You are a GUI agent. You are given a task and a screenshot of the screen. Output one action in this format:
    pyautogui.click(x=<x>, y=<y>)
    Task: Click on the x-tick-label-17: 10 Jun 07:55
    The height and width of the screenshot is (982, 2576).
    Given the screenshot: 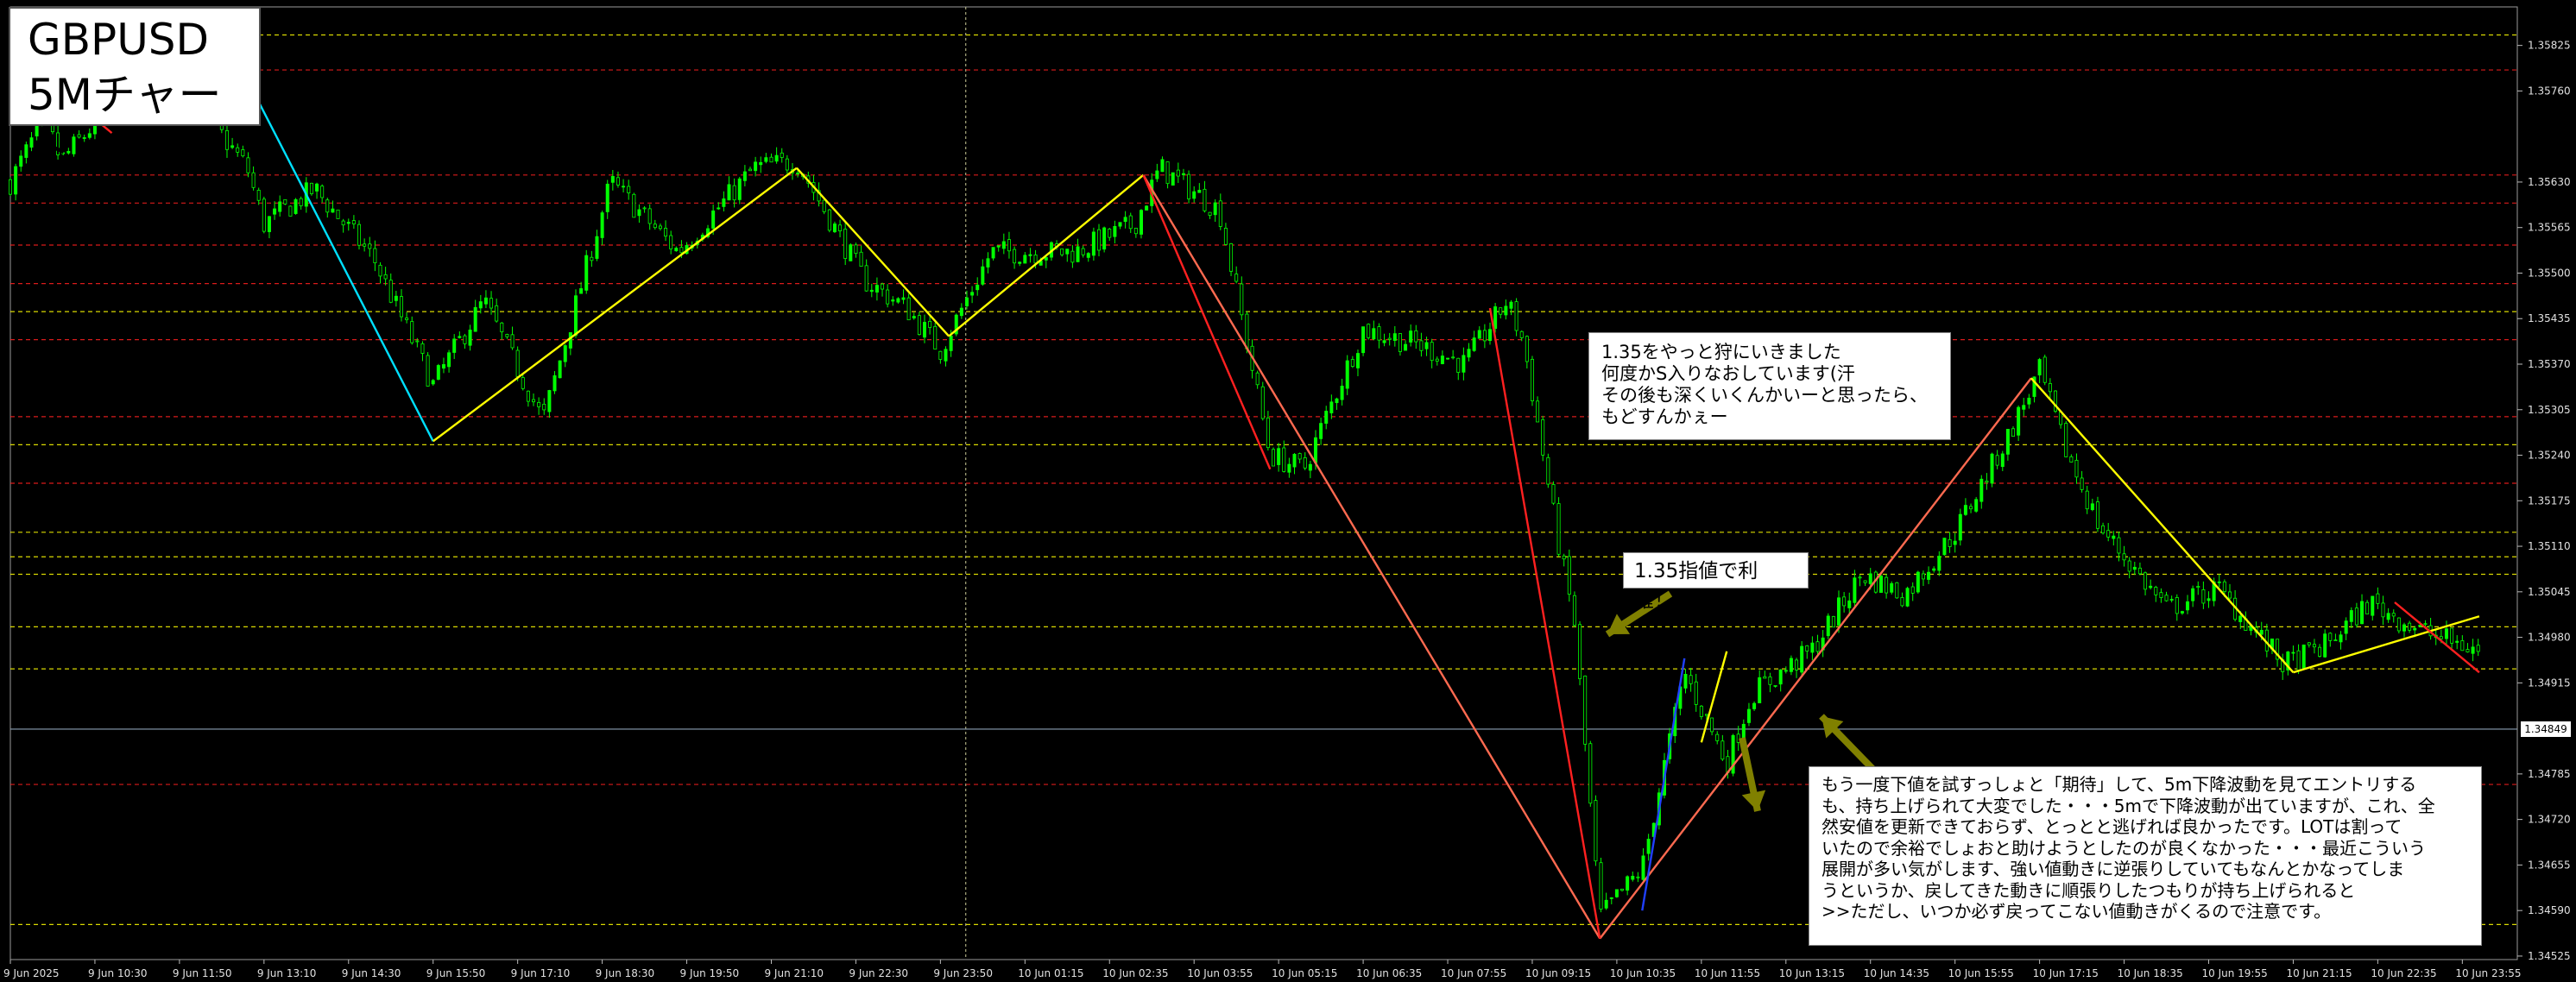 What is the action you would take?
    pyautogui.click(x=1473, y=973)
    